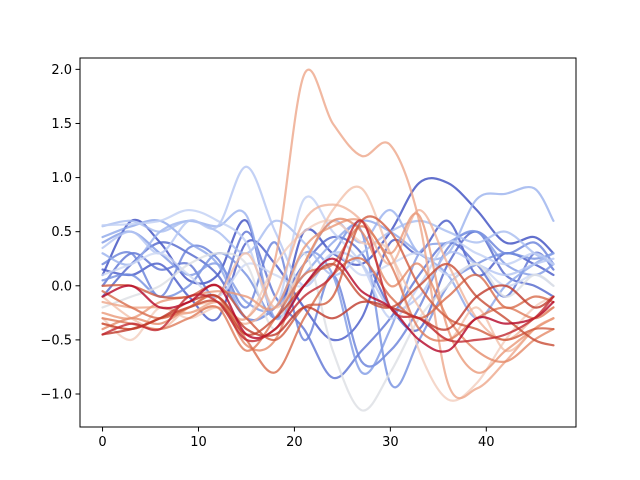 The width and height of the screenshot is (640, 480). I want to click on x-tick-label: 10, so click(198, 442).